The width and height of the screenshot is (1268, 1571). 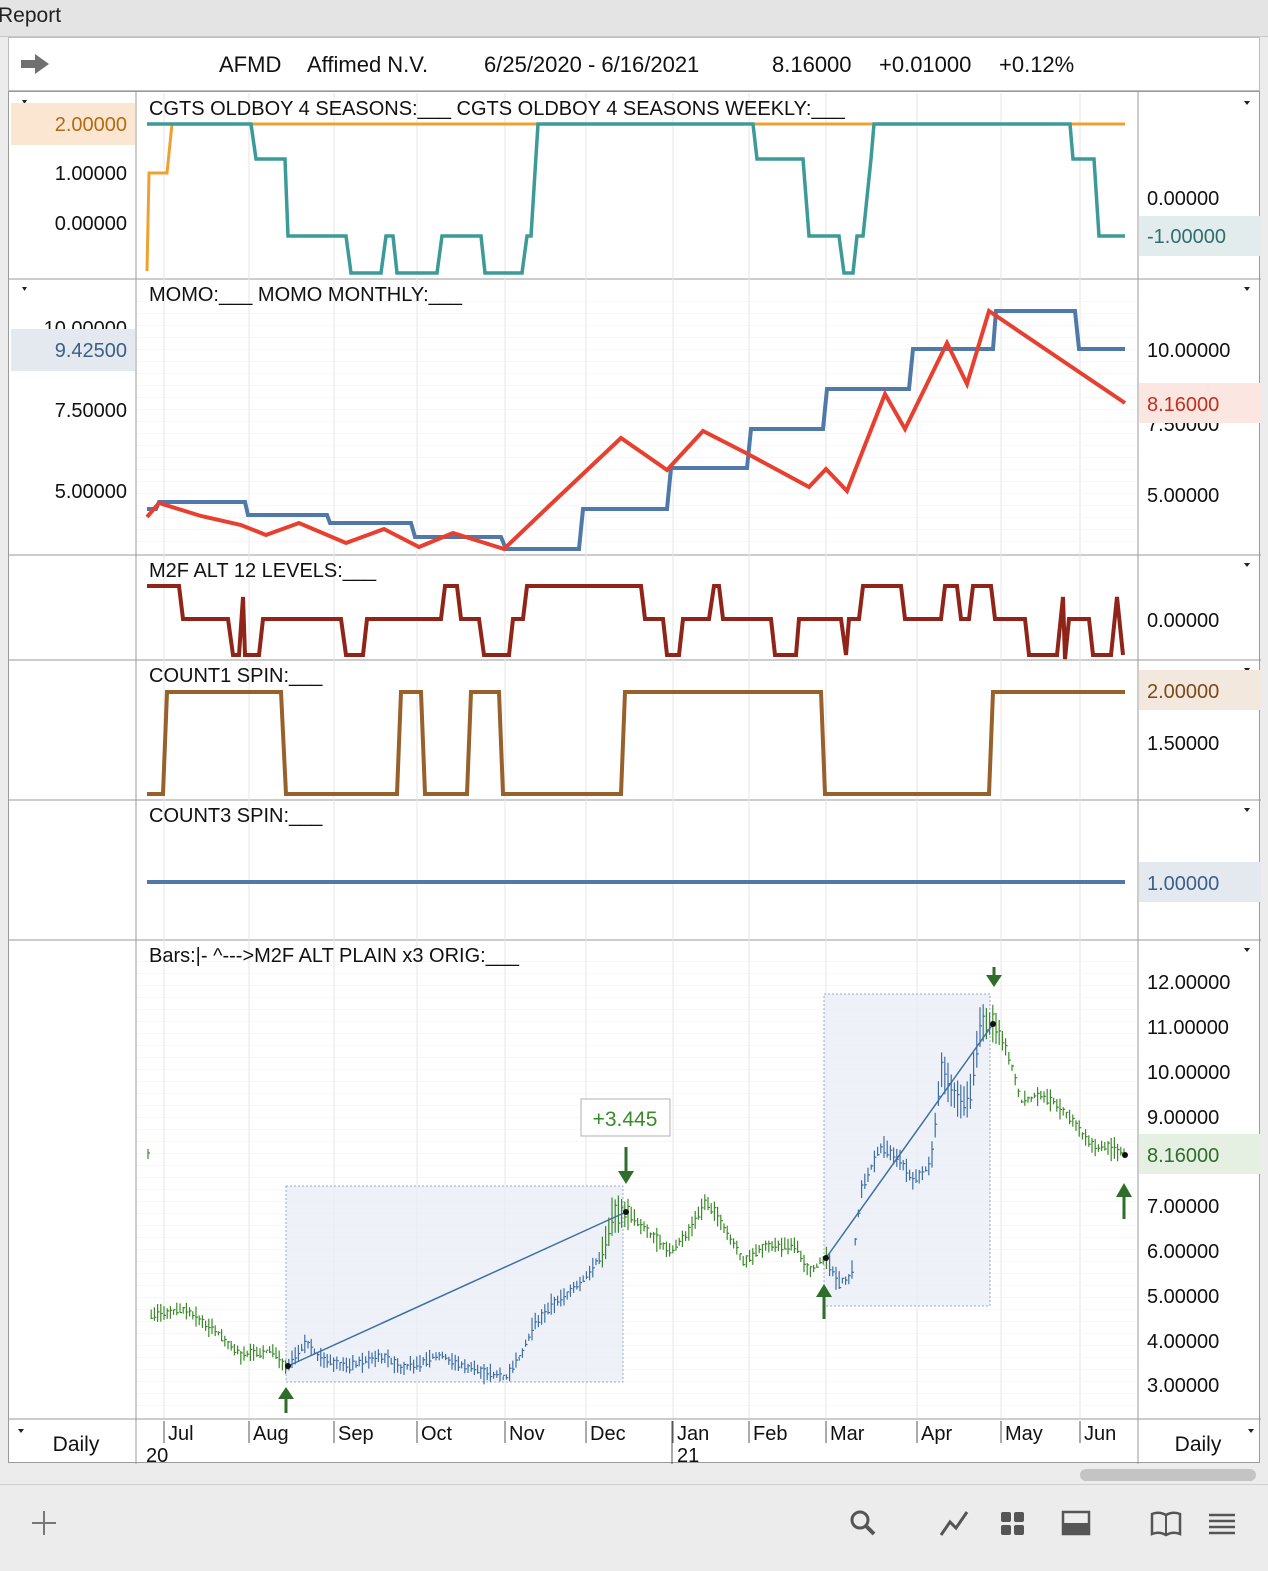 I want to click on gain-annotation-box, so click(x=625, y=1117).